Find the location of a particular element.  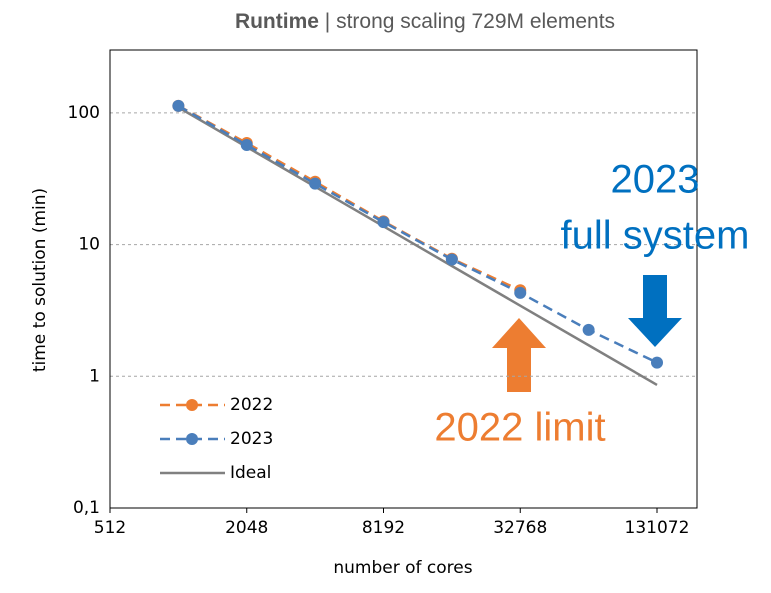

chart-subtitle: | strong scaling 729M elements is located at coordinates (470, 21).